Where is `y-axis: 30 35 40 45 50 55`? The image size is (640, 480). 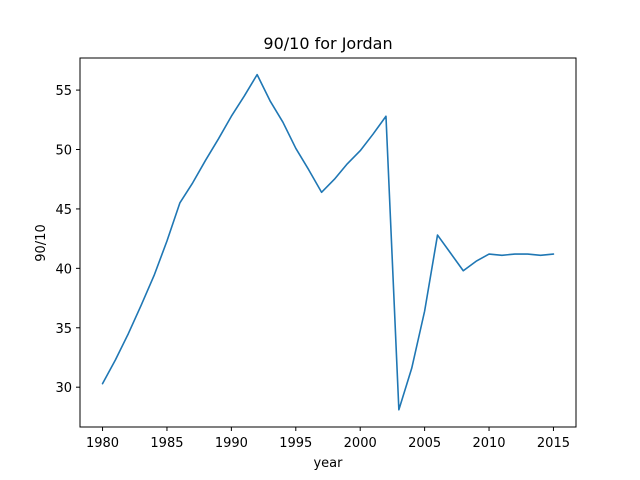 y-axis: 30 35 40 45 50 55 is located at coordinates (67, 240).